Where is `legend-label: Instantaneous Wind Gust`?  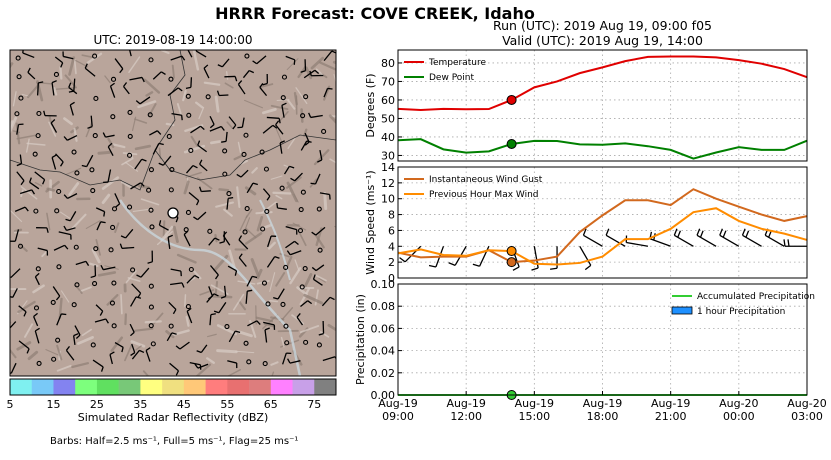
legend-label: Instantaneous Wind Gust is located at coordinates (486, 180).